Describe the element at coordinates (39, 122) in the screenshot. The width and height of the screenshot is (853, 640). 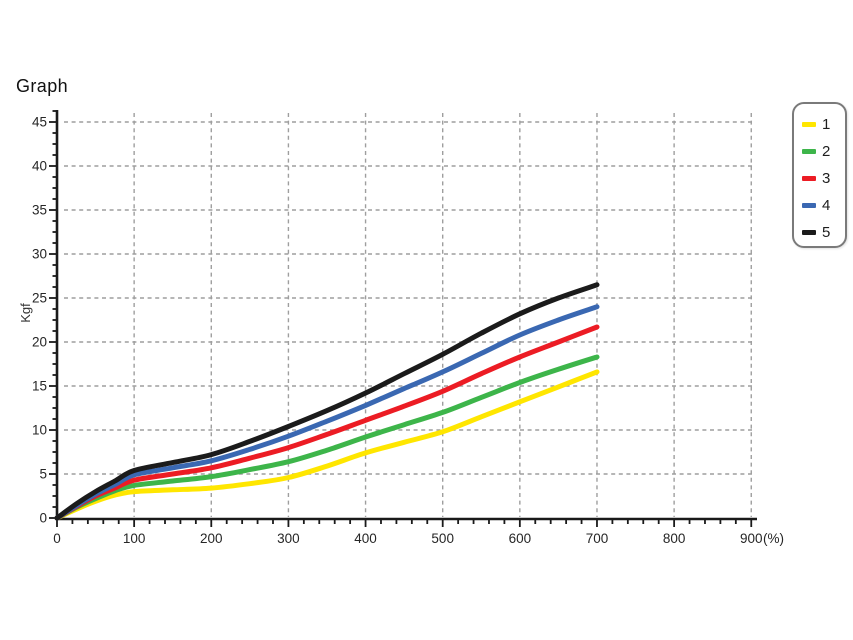
I see `y-tick-label: 45` at that location.